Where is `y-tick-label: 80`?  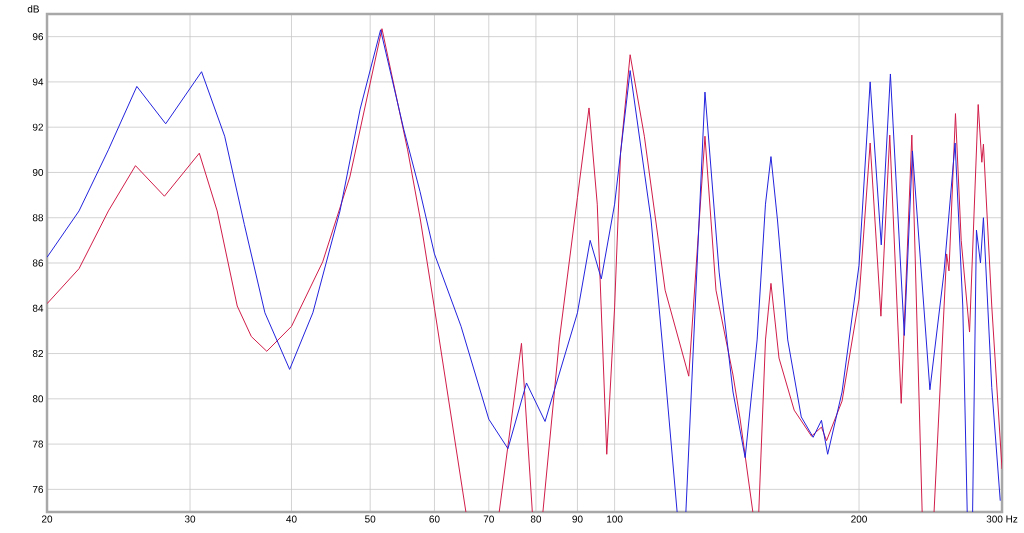
y-tick-label: 80 is located at coordinates (38, 399).